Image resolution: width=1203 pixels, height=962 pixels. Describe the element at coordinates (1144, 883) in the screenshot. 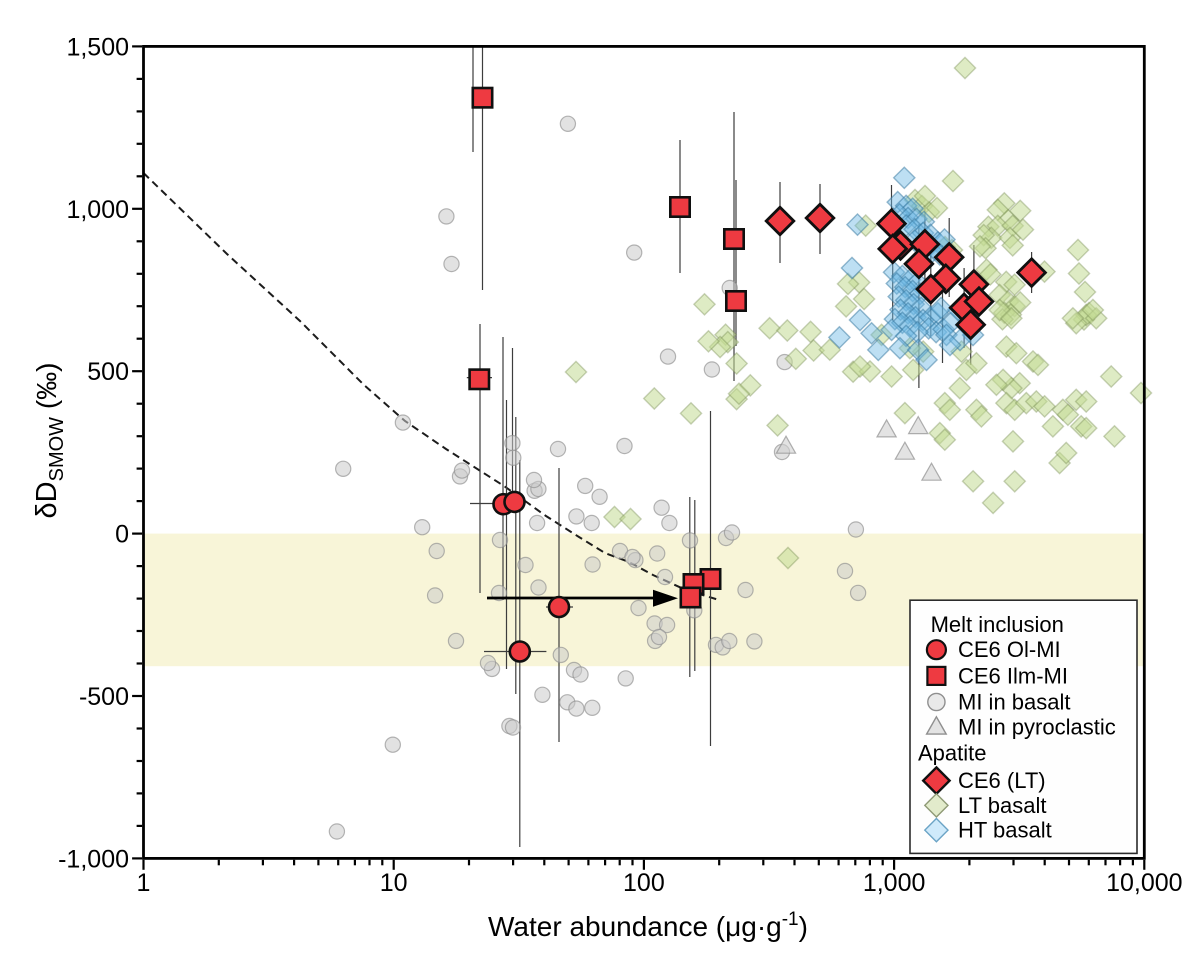

I see `svg-text: 10,000` at that location.